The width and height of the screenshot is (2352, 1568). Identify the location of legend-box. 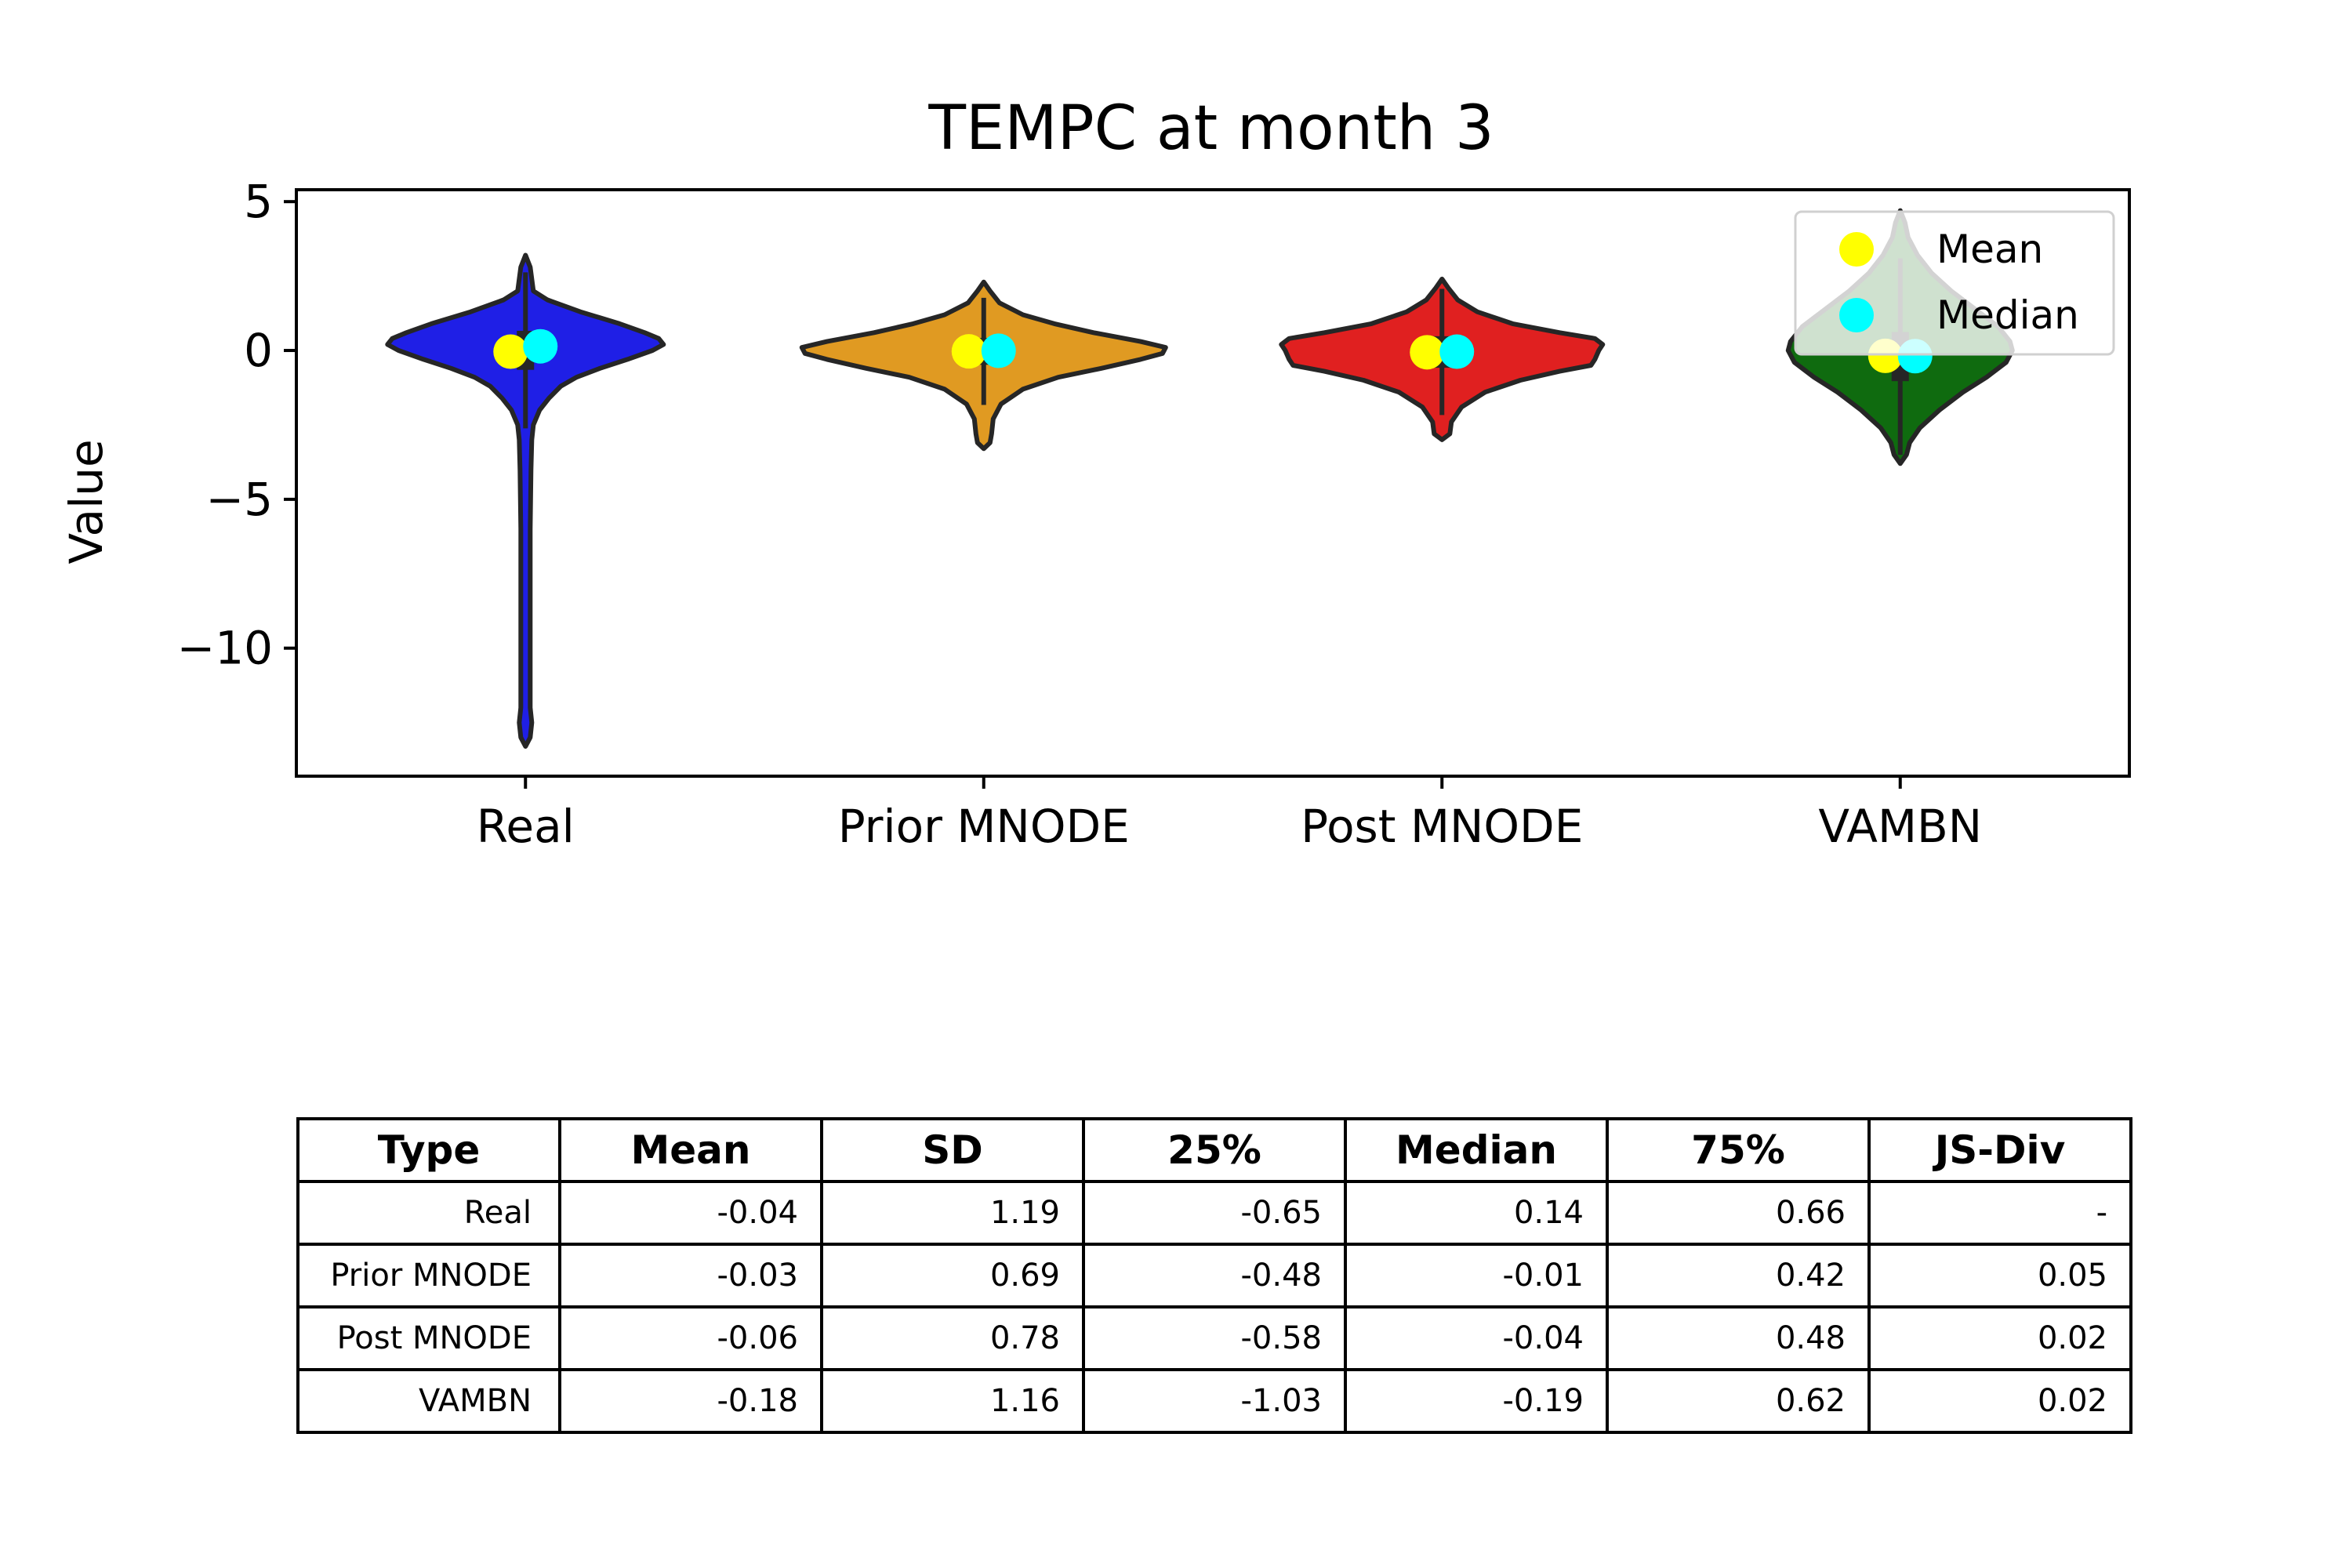
(1954, 283).